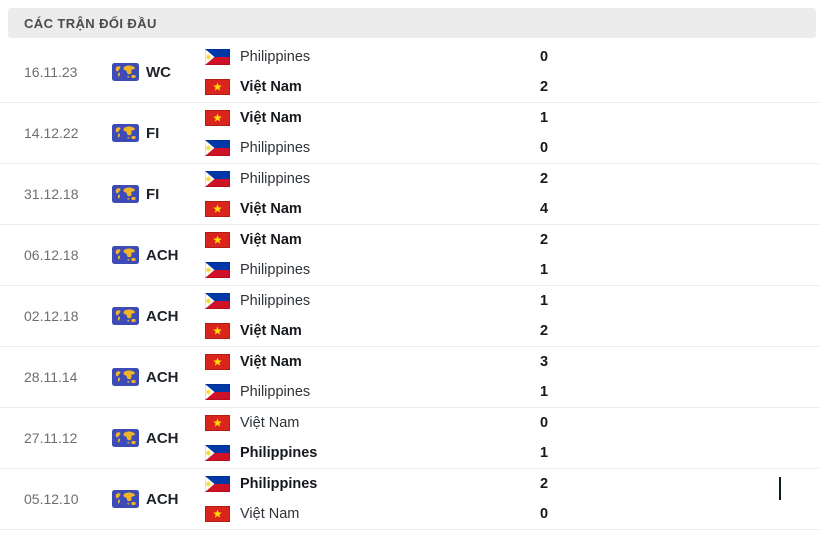 Image resolution: width=824 pixels, height=545 pixels. I want to click on match-date: 16.11.23, so click(51, 72).